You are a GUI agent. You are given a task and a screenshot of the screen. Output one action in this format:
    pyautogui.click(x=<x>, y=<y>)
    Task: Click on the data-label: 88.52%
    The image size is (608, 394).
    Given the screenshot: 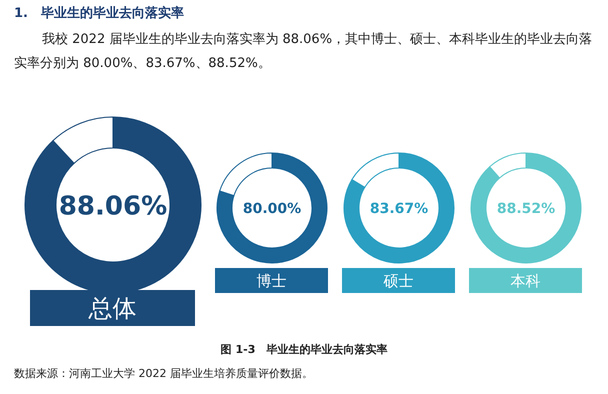 What is the action you would take?
    pyautogui.click(x=526, y=209)
    